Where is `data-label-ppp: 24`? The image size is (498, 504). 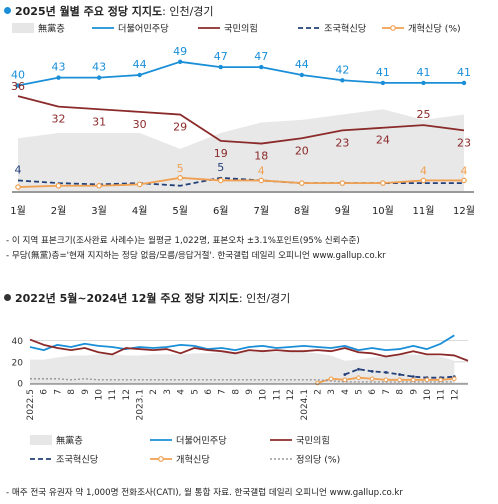 data-label-ppp: 24 is located at coordinates (383, 140).